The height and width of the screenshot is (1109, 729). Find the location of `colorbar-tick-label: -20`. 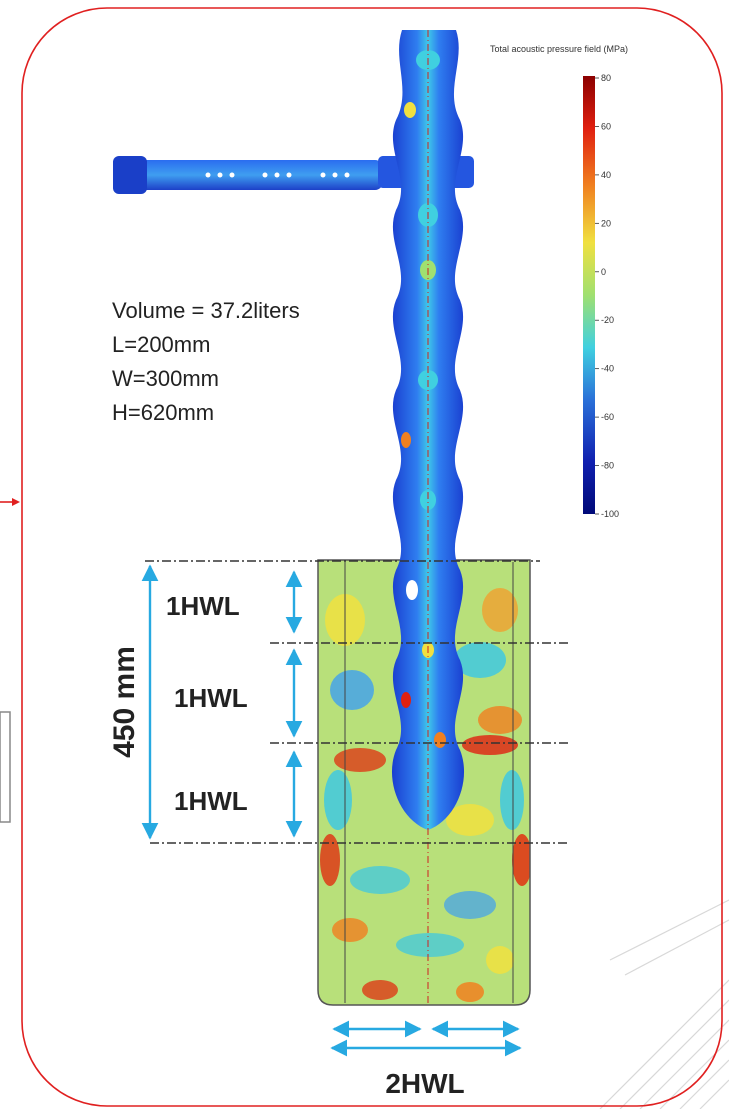

colorbar-tick-label: -20 is located at coordinates (607, 320).